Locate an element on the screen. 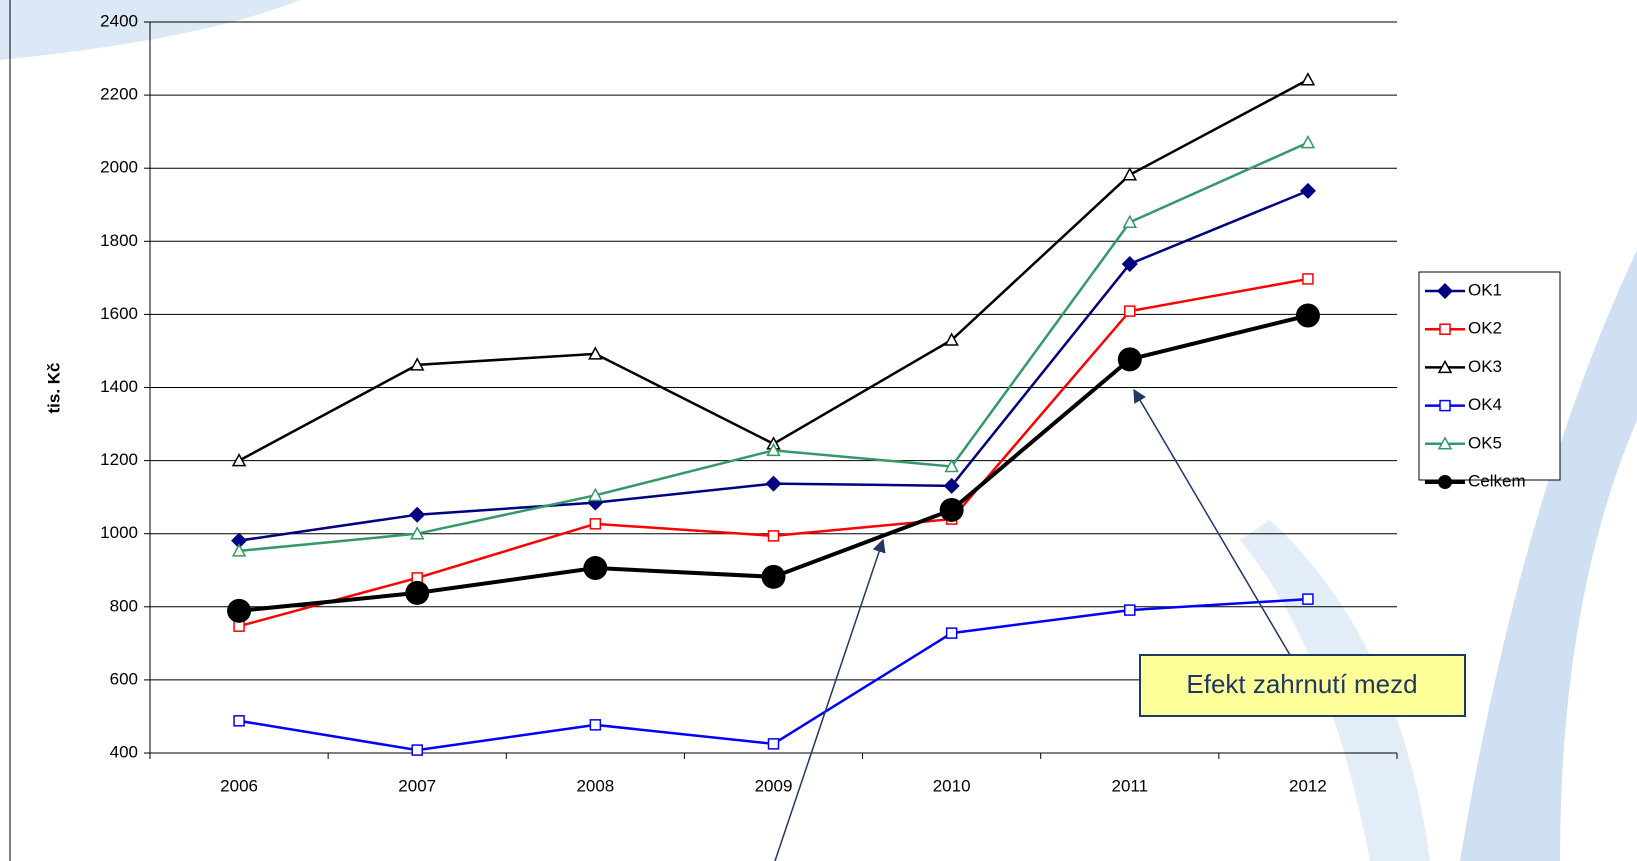 This screenshot has width=1637, height=861. x-tick-label: 2006 is located at coordinates (239, 785).